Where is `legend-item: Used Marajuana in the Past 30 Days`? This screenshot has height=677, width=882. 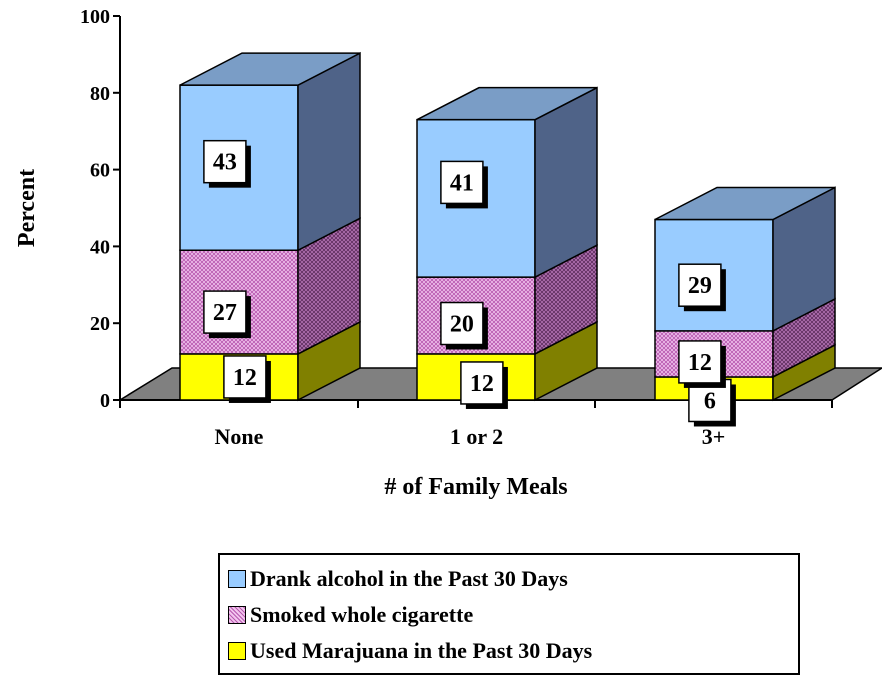 legend-item: Used Marajuana in the Past 30 Days is located at coordinates (410, 651).